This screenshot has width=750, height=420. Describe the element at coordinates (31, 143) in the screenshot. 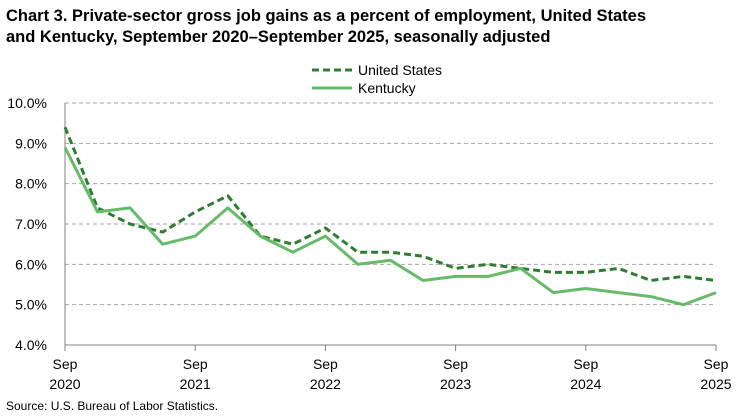

I see `y-tick-label: 9.0%` at that location.